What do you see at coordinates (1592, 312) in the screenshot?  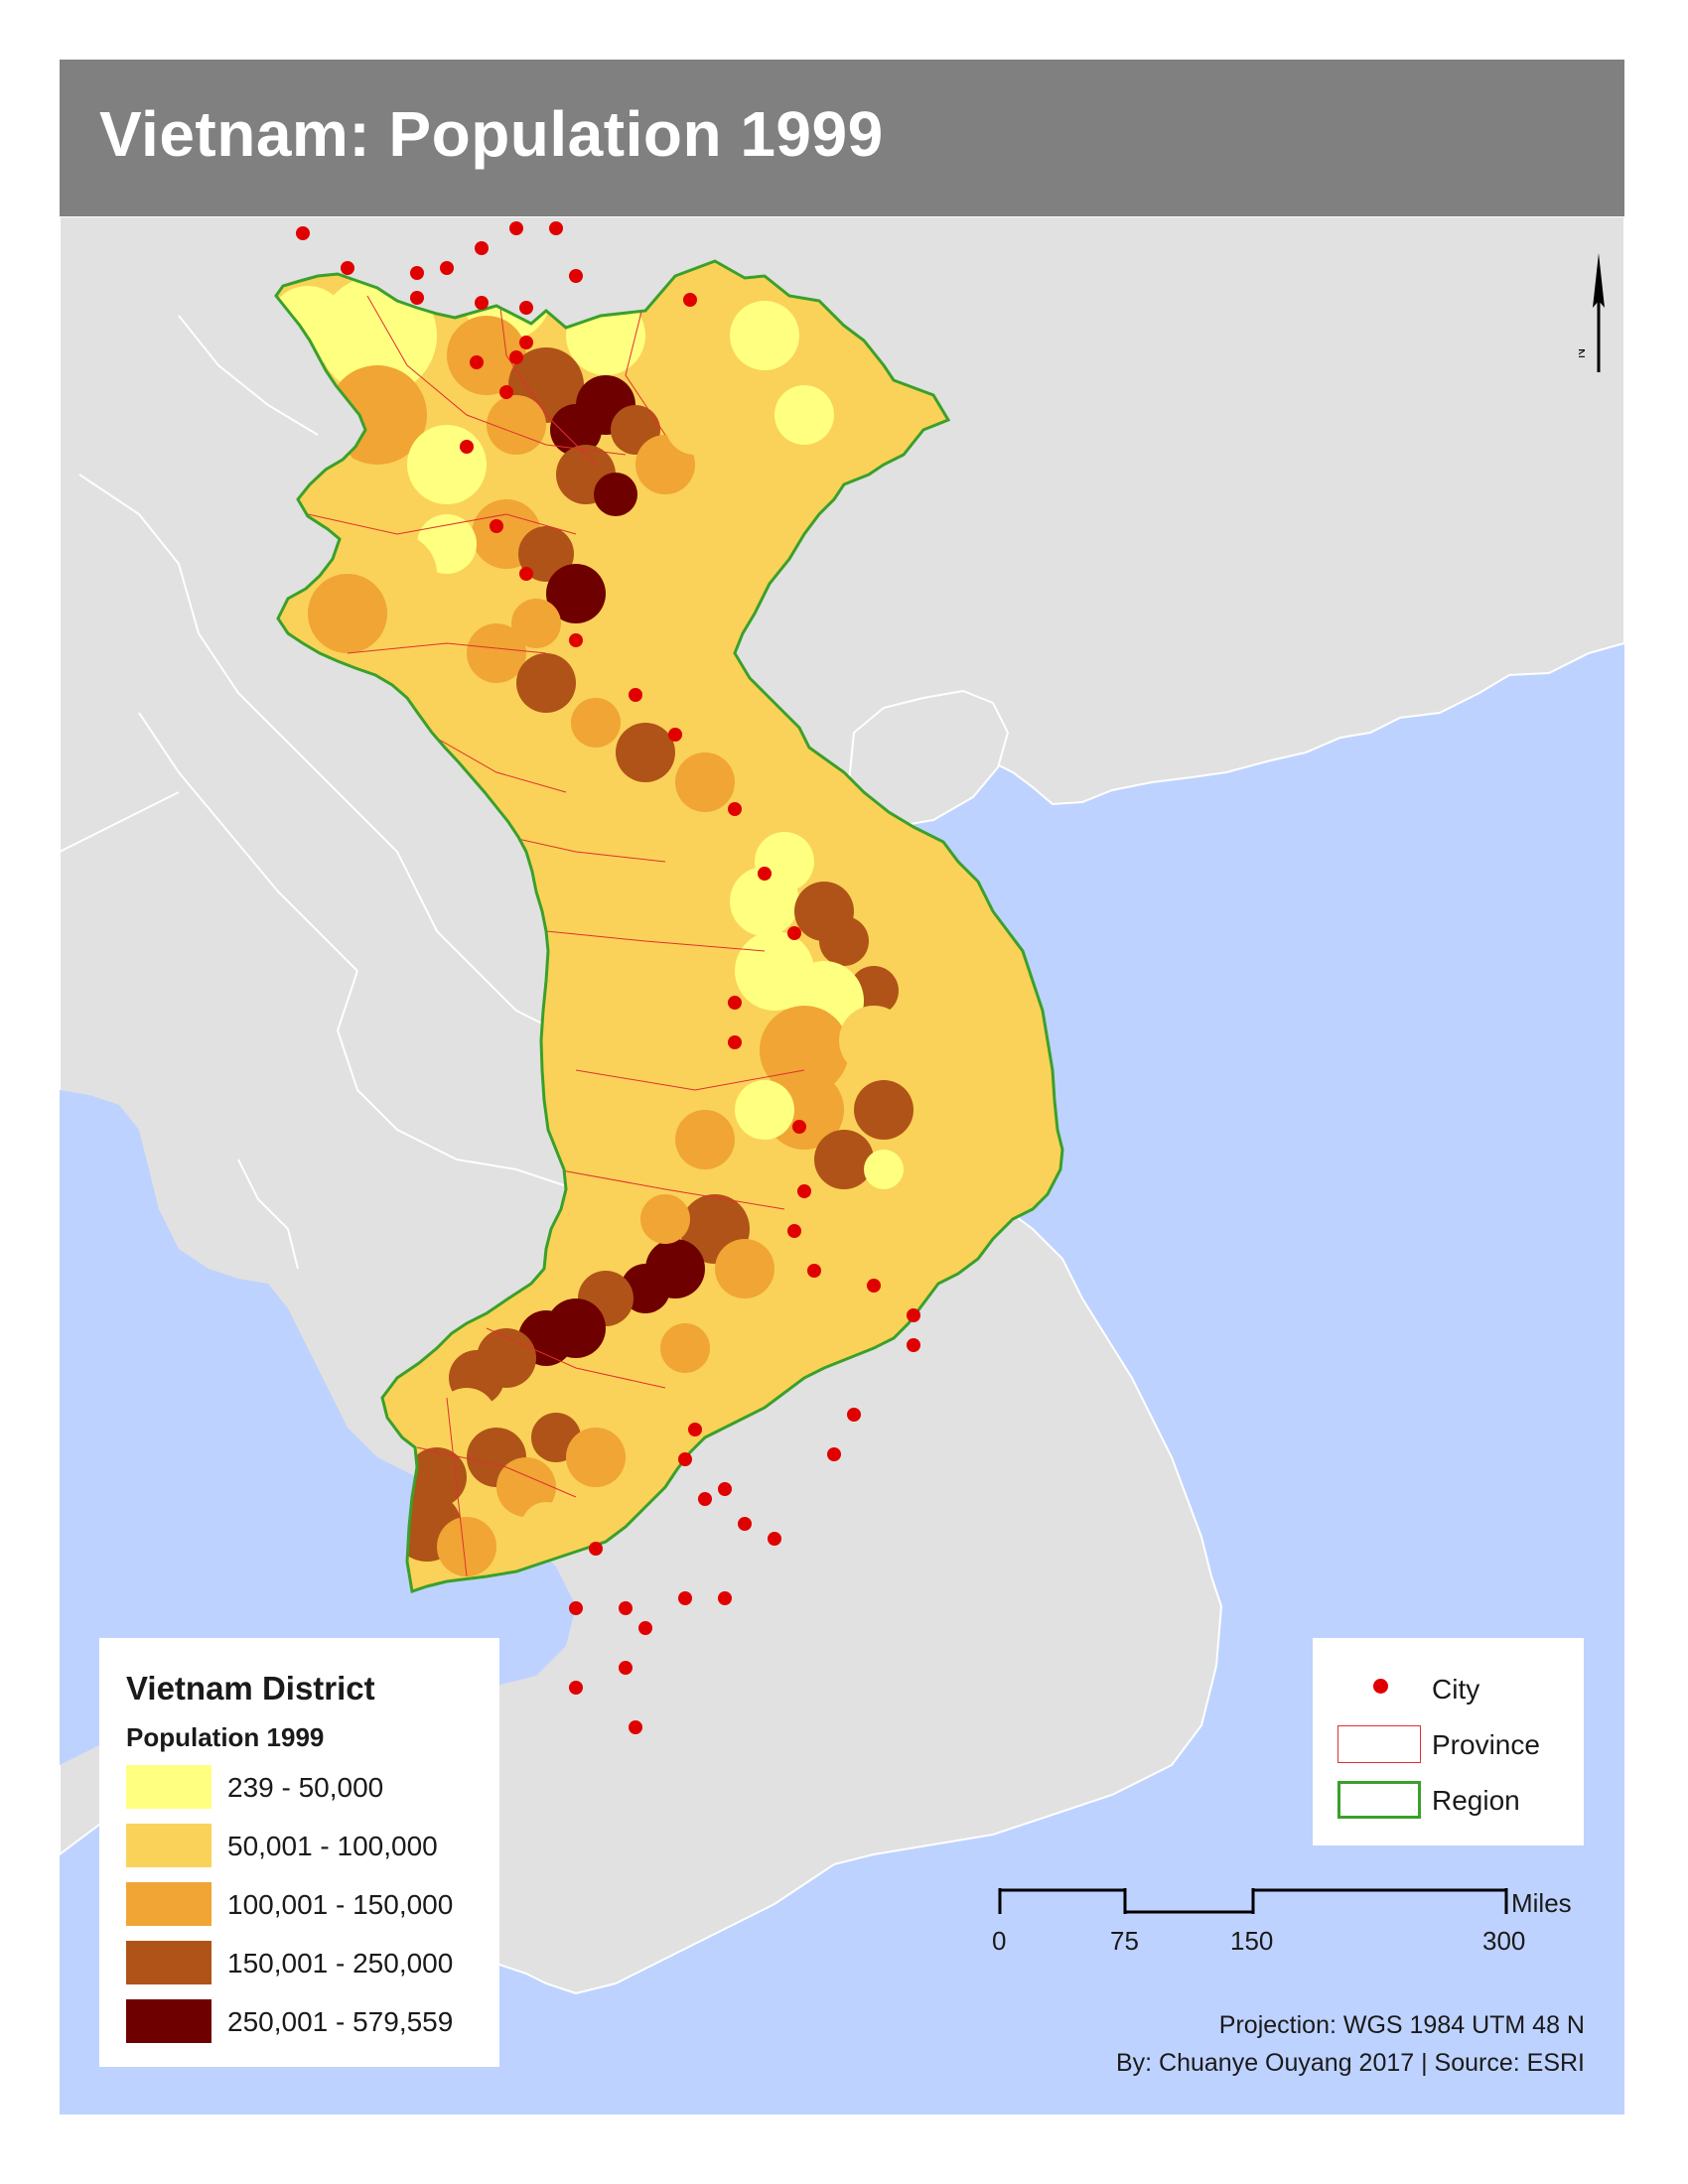 I see `north-arrow: N` at bounding box center [1592, 312].